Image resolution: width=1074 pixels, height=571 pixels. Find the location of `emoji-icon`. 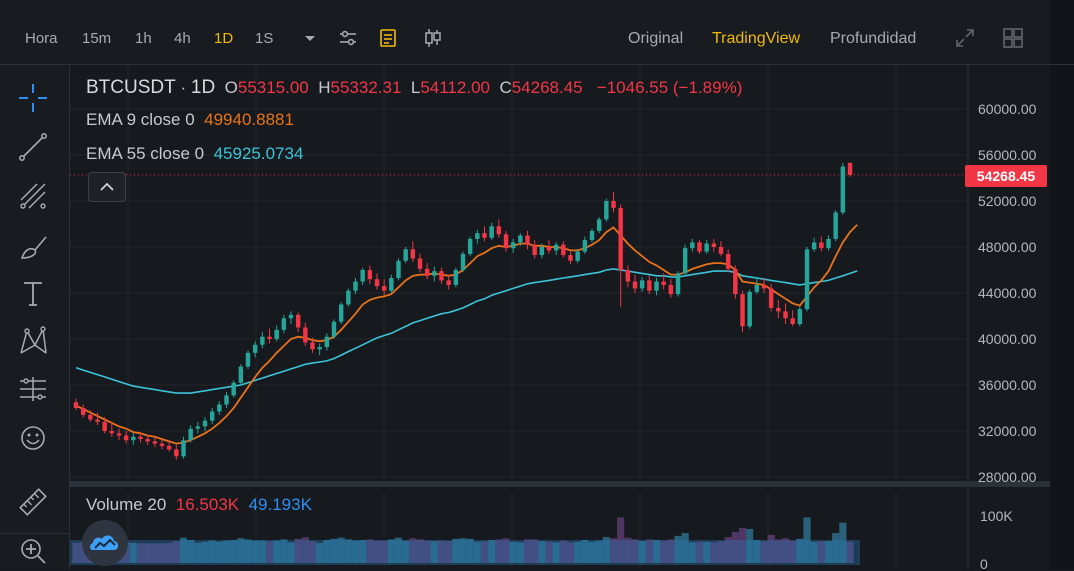

emoji-icon is located at coordinates (33, 438).